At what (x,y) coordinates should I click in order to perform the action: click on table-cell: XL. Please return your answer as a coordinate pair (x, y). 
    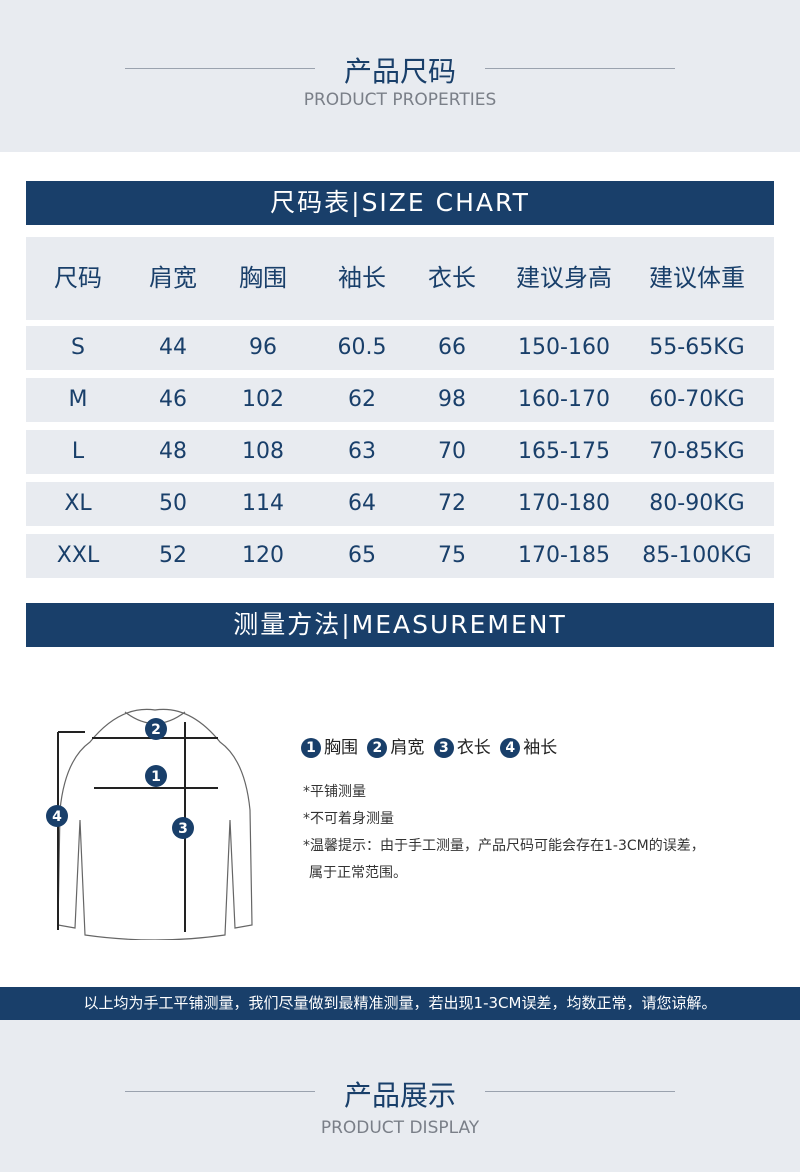
    Looking at the image, I should click on (78, 503).